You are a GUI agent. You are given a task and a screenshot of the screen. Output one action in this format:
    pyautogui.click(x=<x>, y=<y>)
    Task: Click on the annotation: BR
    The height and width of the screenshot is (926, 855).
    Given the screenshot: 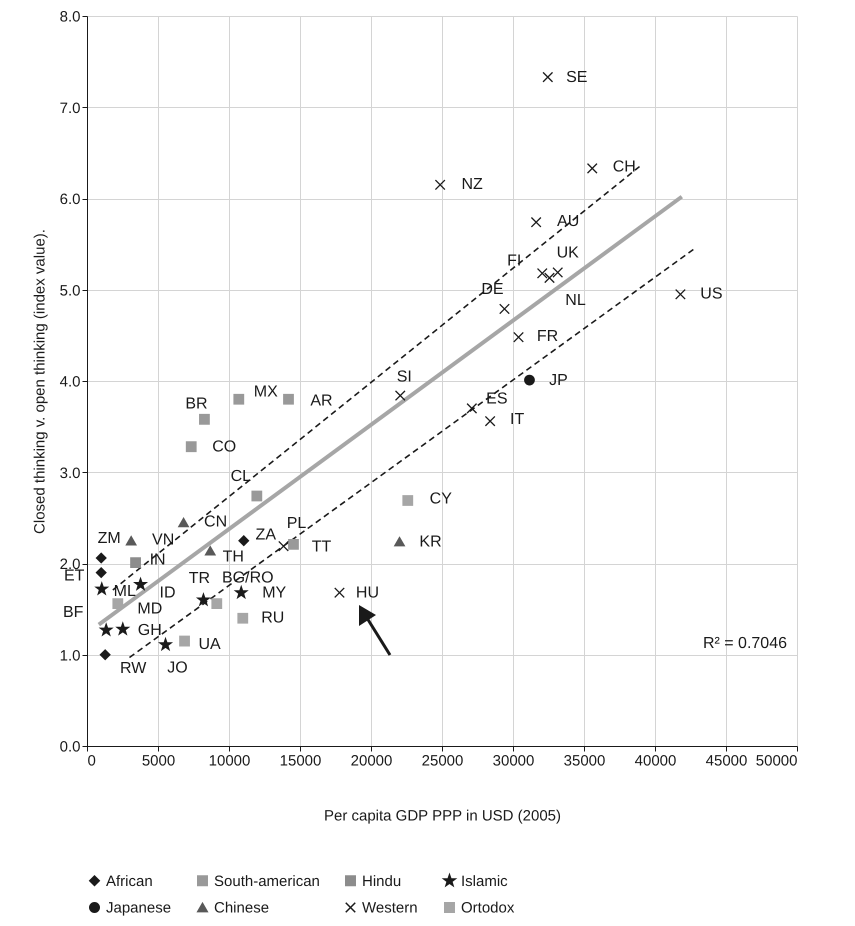 What is the action you would take?
    pyautogui.click(x=196, y=403)
    